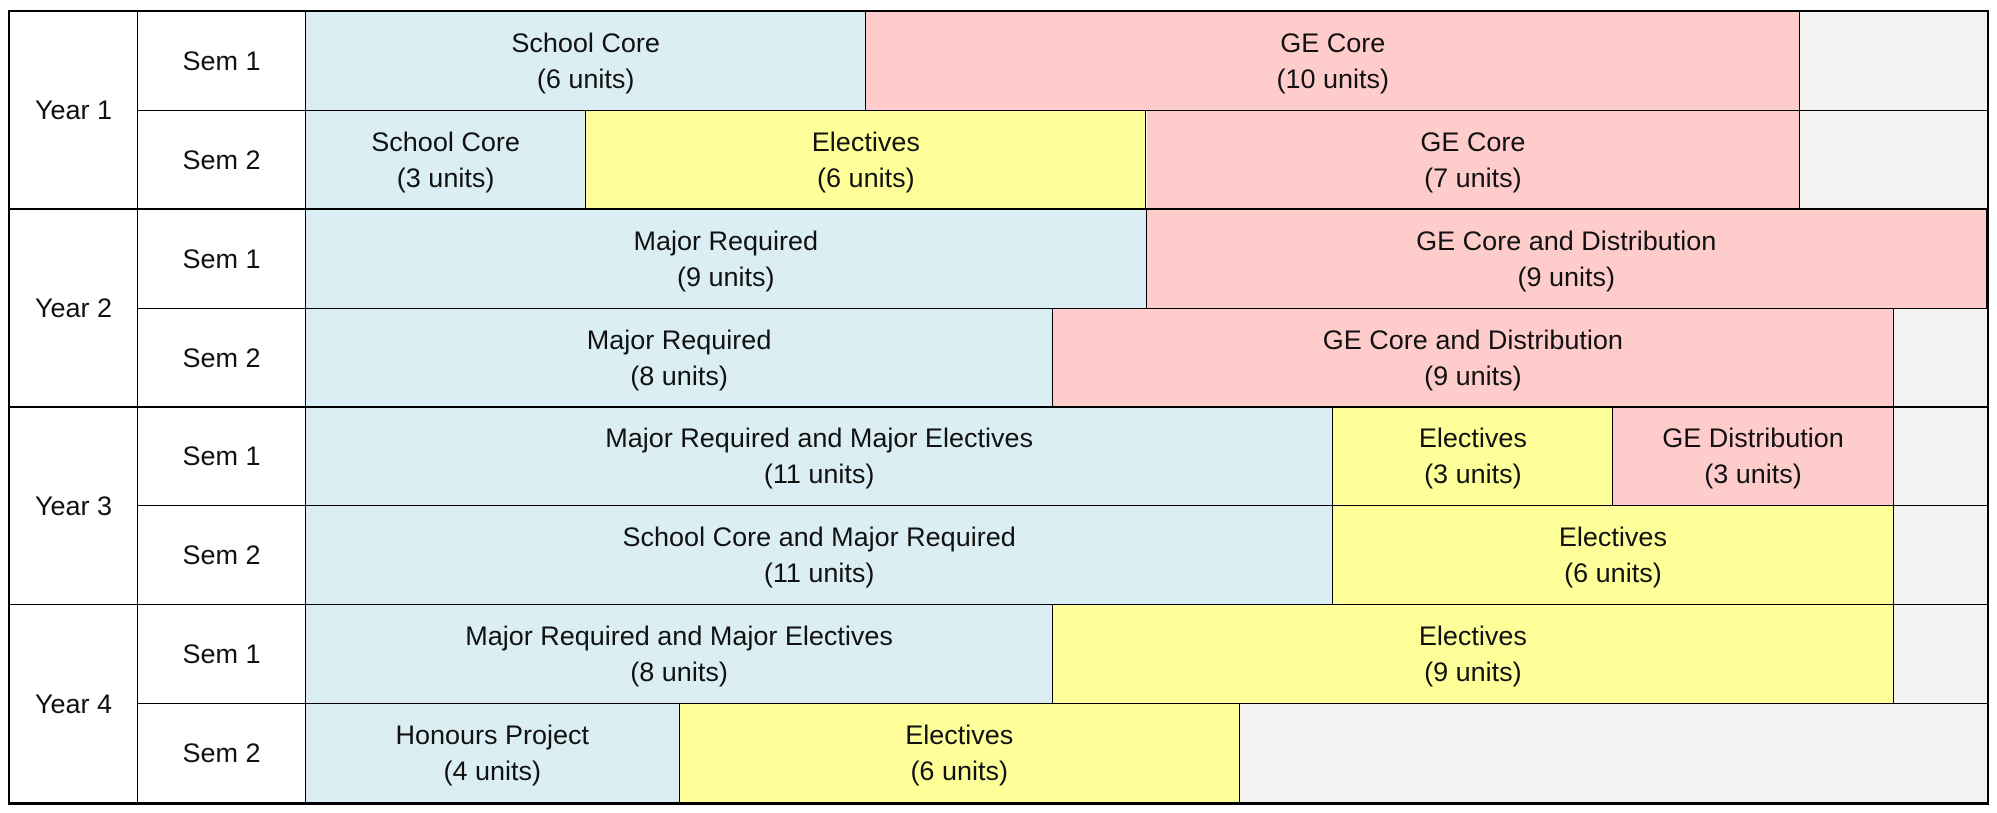  I want to click on year-label: Year 3, so click(74, 506).